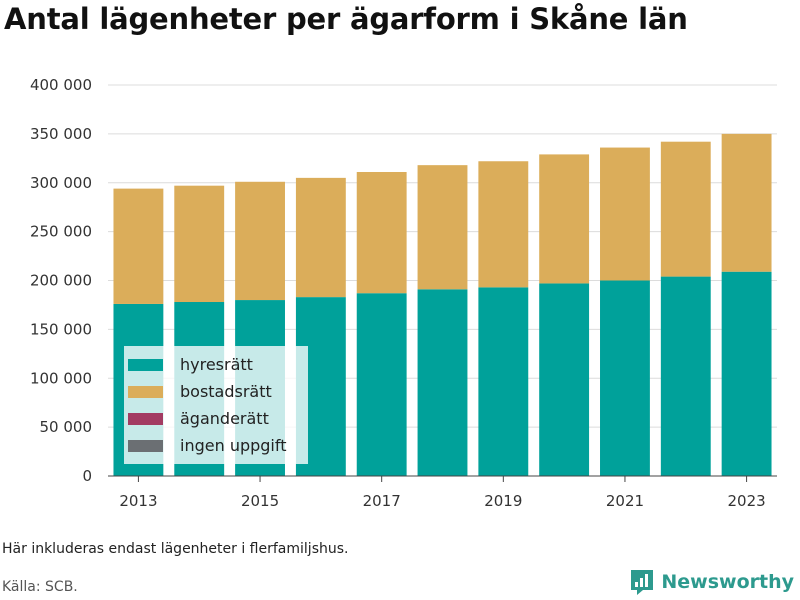  I want to click on y-tick-label: 0, so click(87, 476).